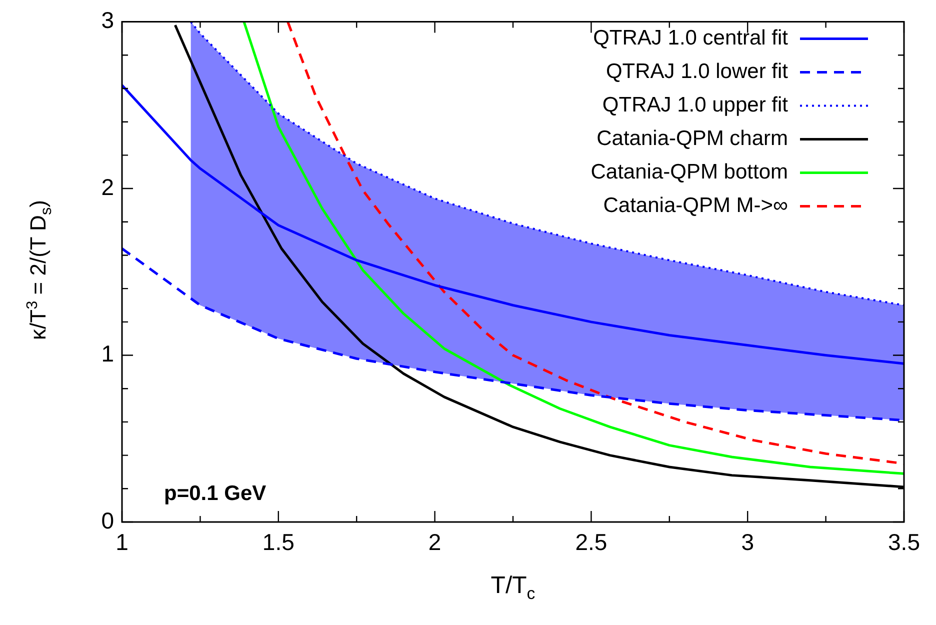  What do you see at coordinates (435, 542) in the screenshot?
I see `x-tick-label: 2` at bounding box center [435, 542].